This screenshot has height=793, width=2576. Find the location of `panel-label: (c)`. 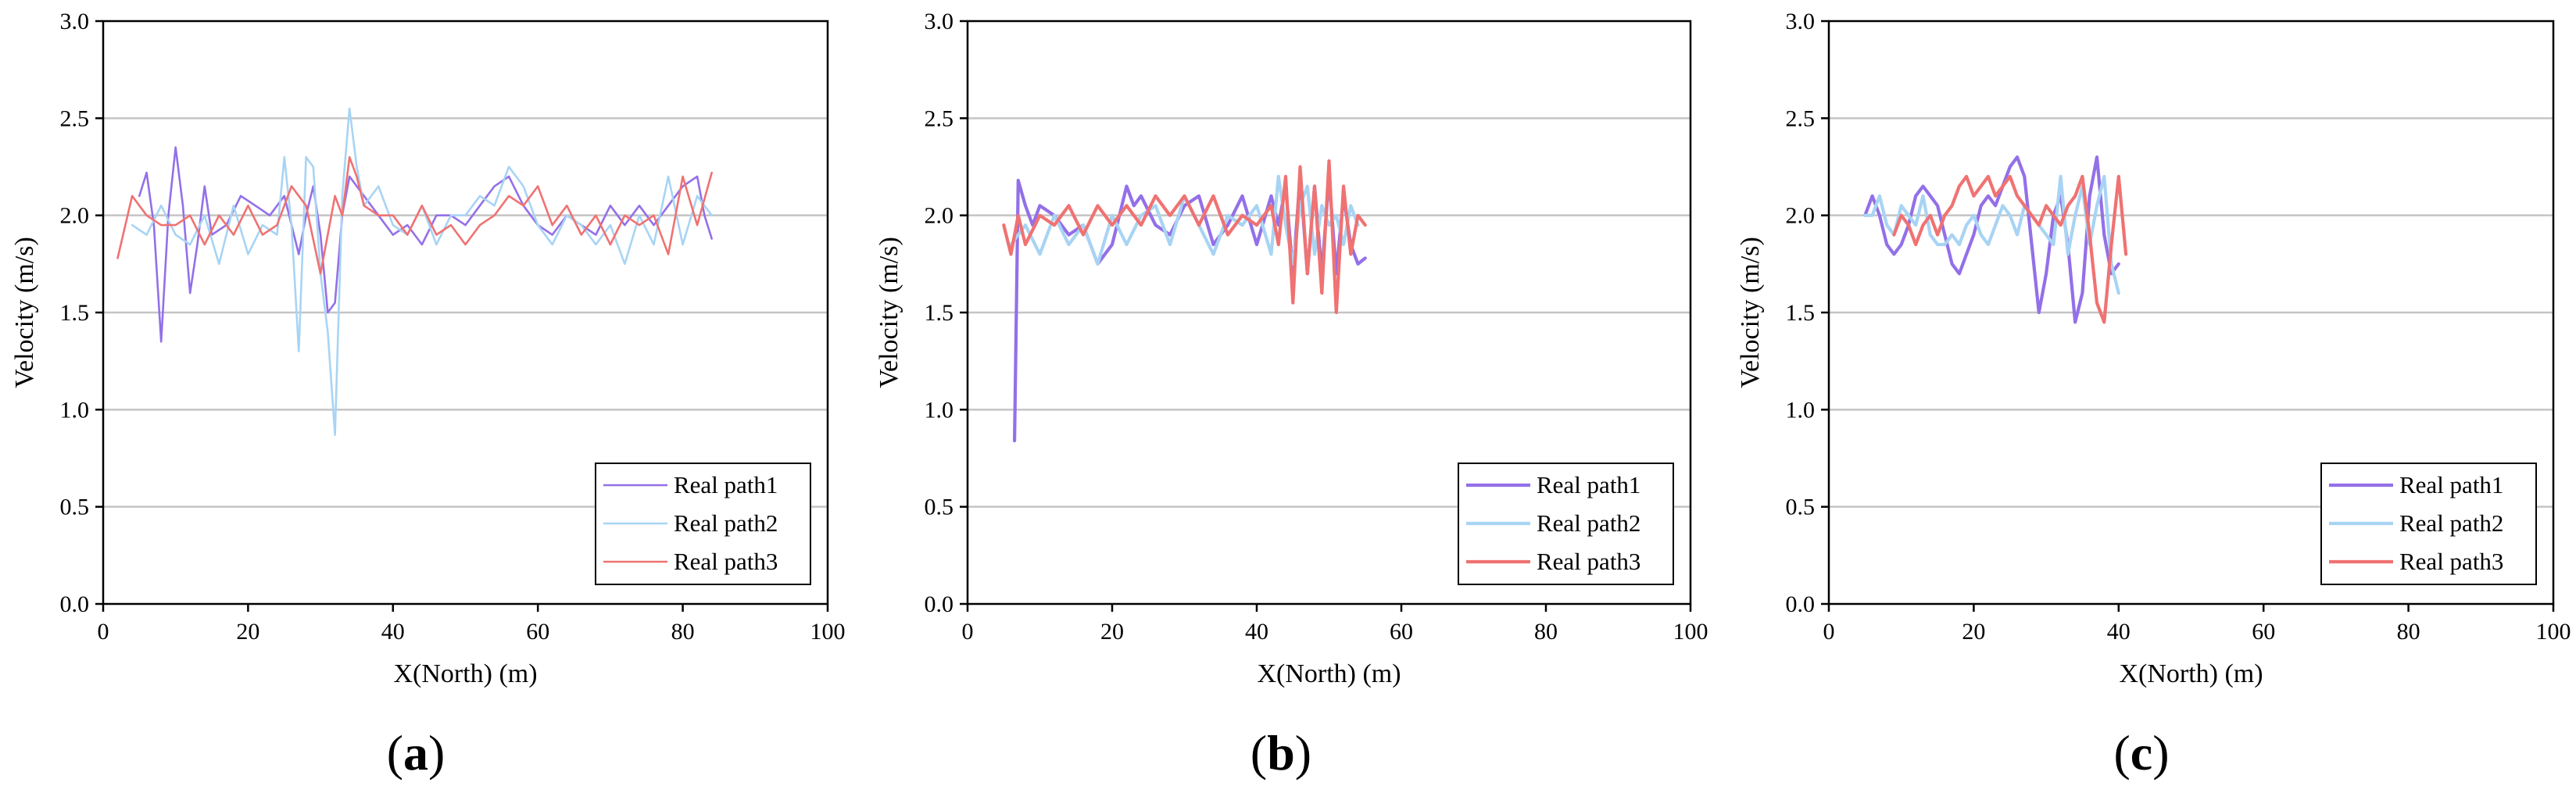

panel-label: (c) is located at coordinates (2141, 752).